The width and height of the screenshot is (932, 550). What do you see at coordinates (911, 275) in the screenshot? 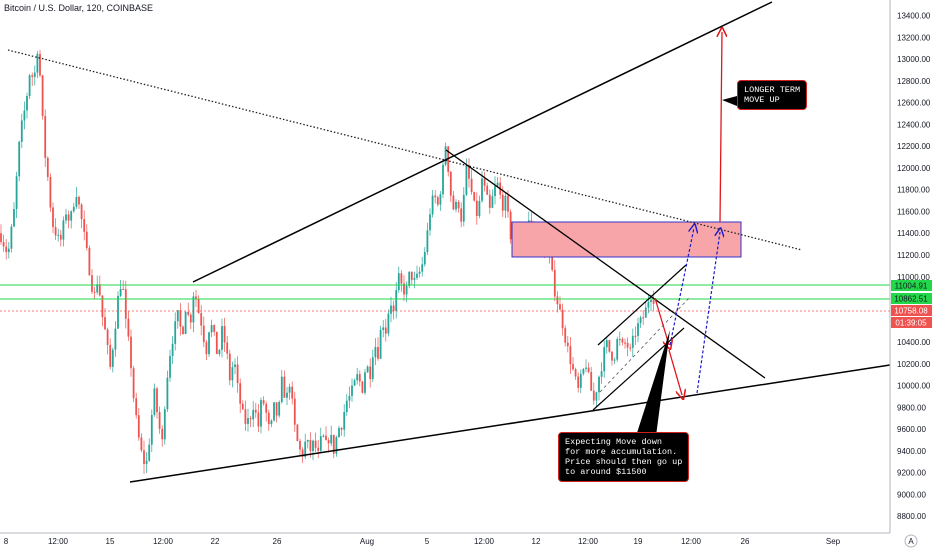
I see `price-axis-panel` at bounding box center [911, 275].